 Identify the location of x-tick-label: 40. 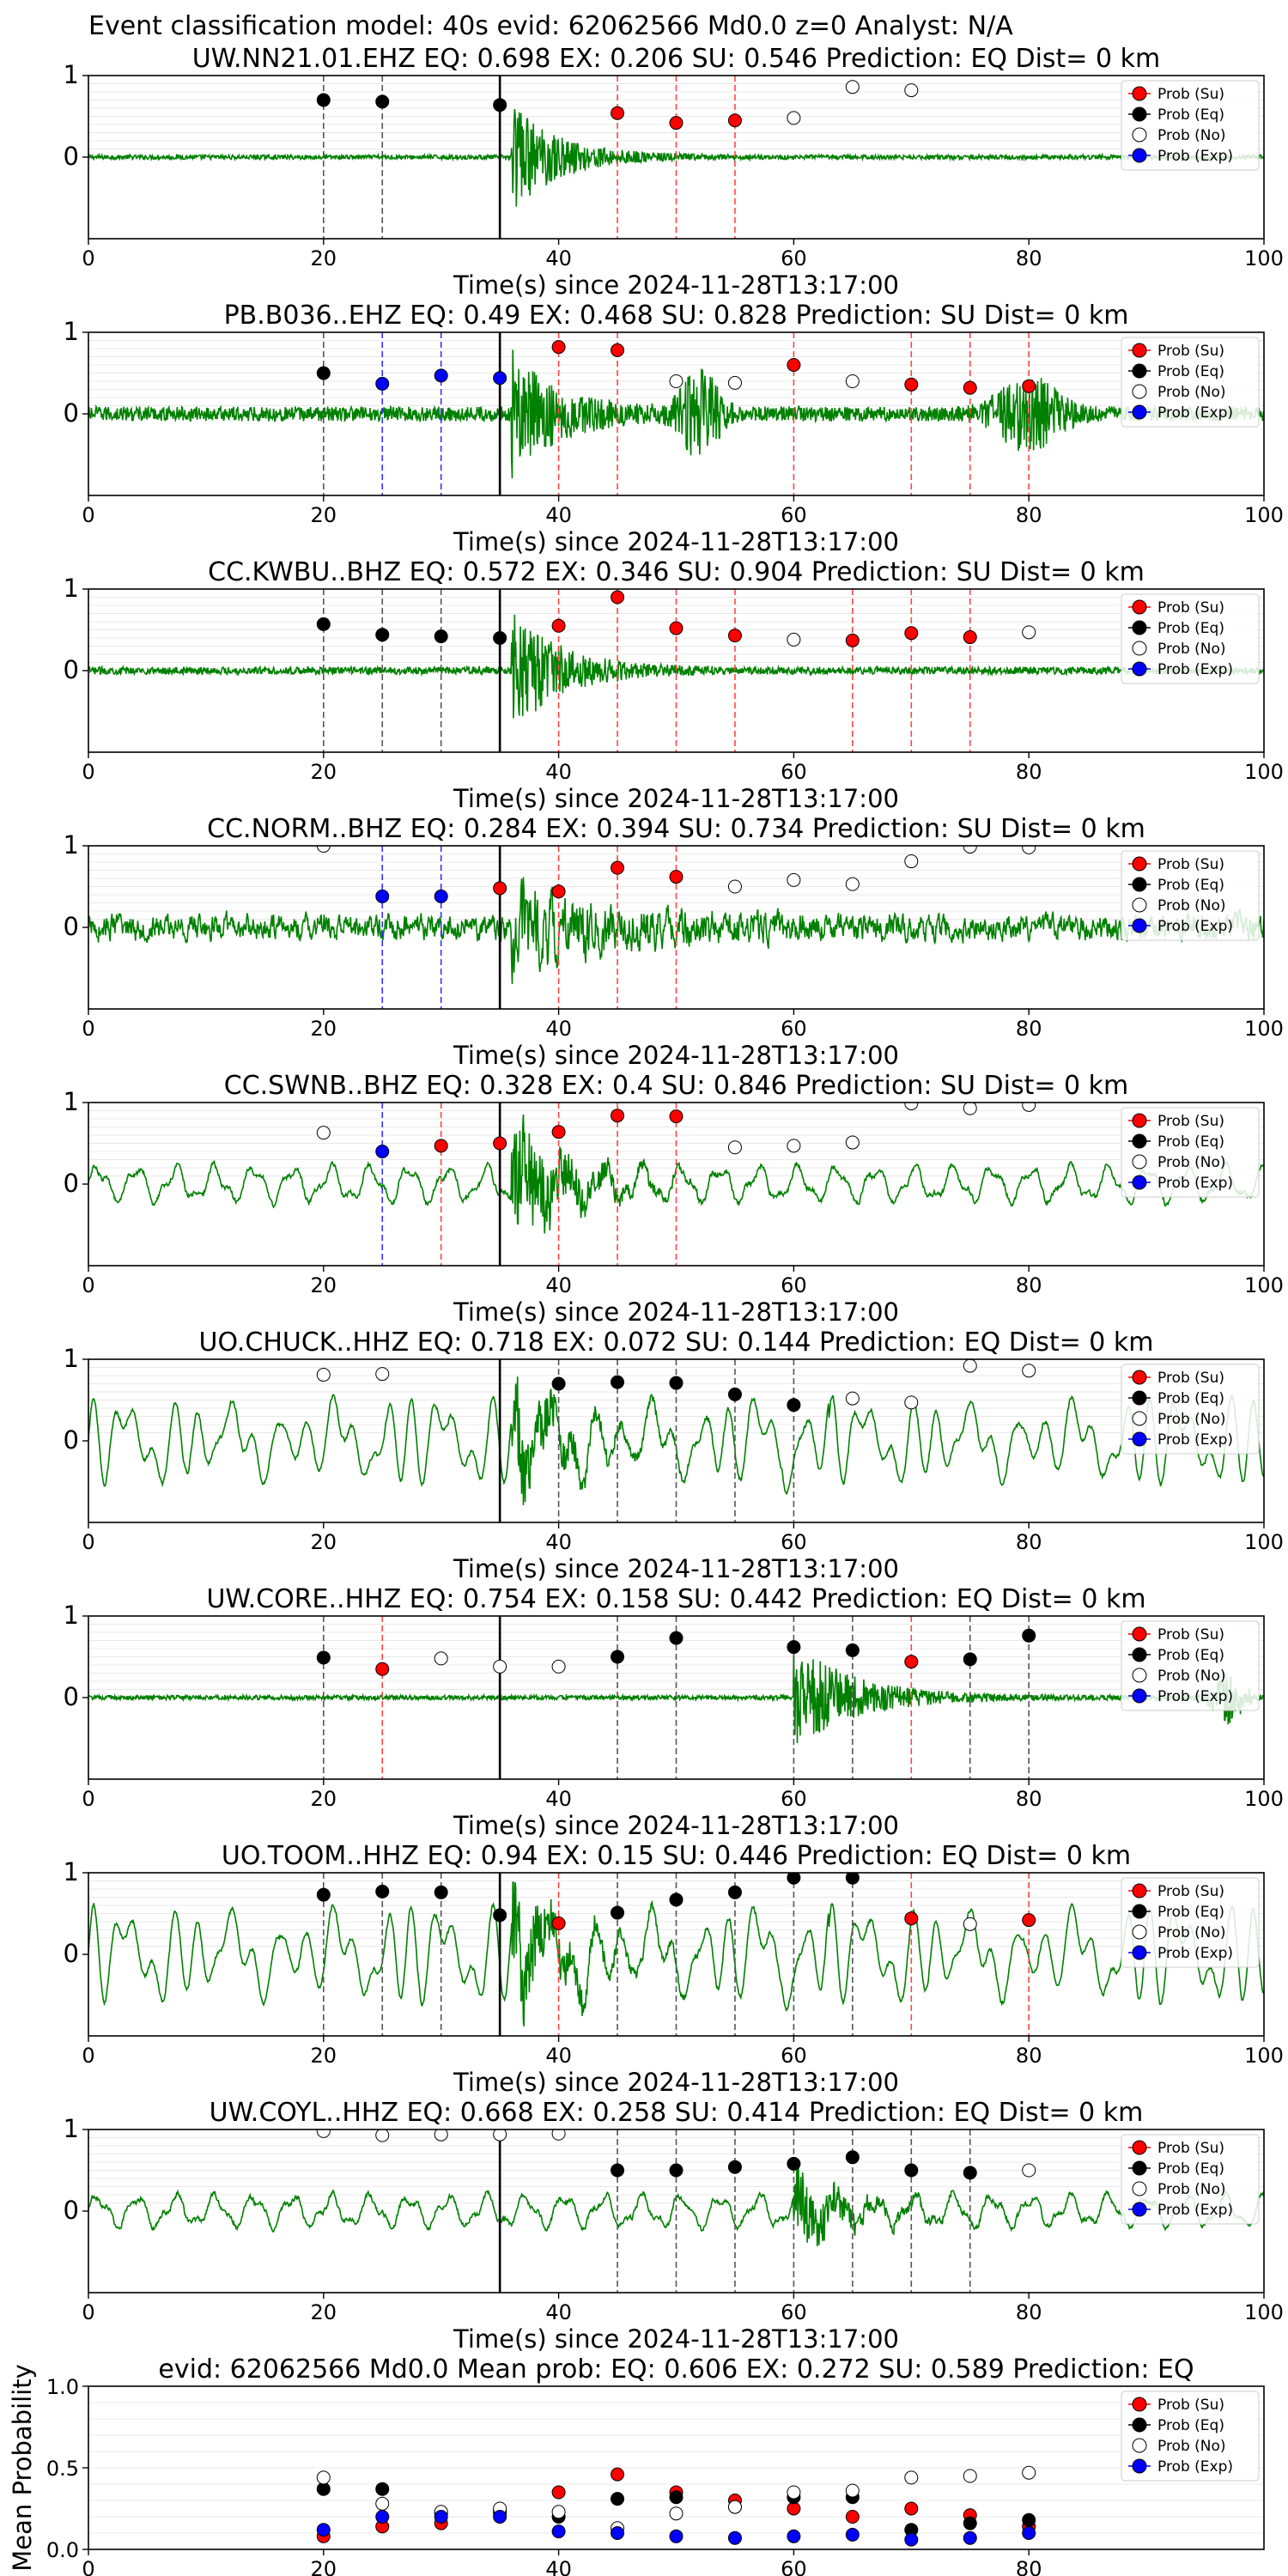
(558, 2312).